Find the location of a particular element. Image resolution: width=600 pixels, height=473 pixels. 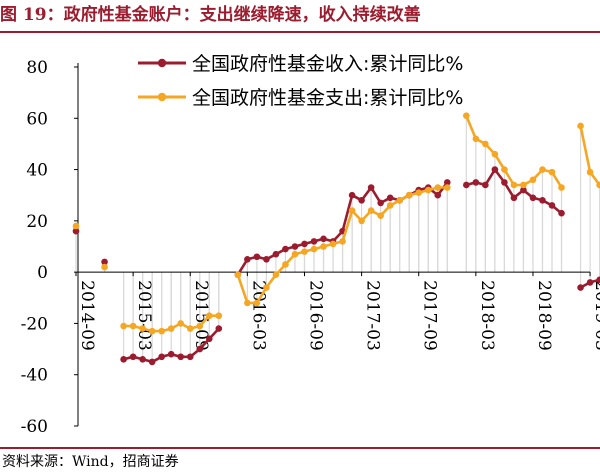

x-tick-label: 2018-03 is located at coordinates (487, 315).